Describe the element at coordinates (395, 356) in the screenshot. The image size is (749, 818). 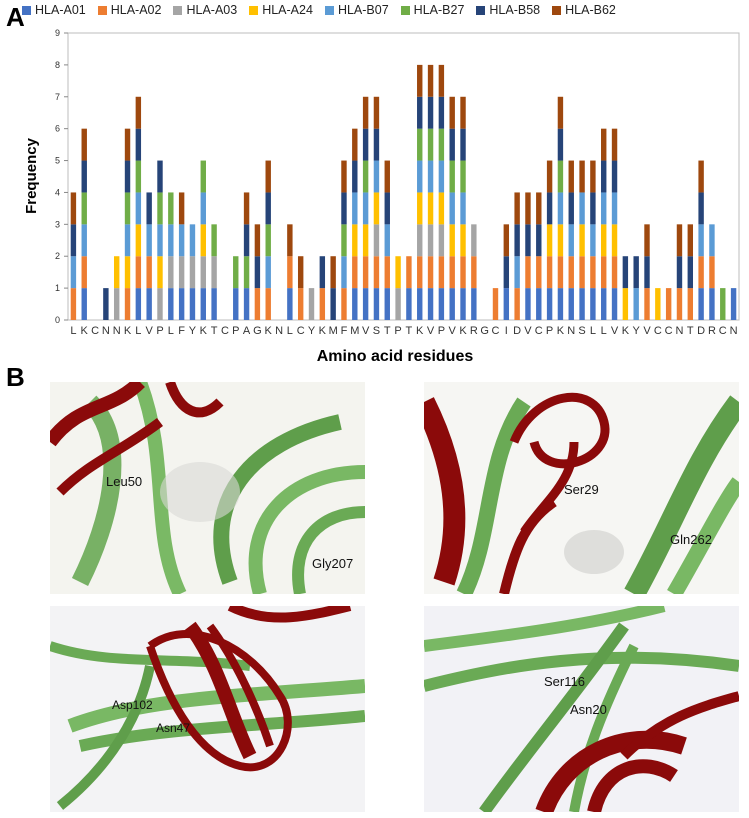
I see `x-axis-label: Amino acid residues` at that location.